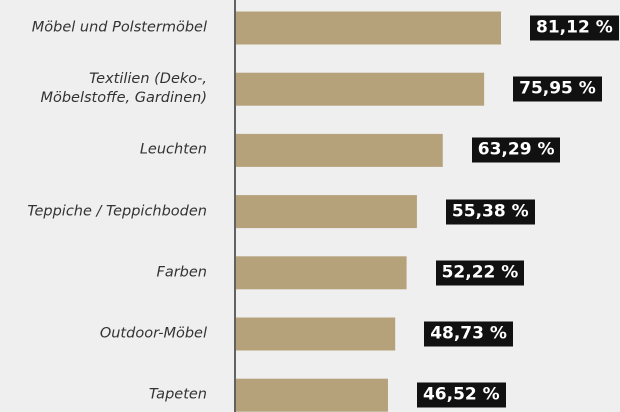  I want to click on value-label: 48,73 %, so click(468, 334).